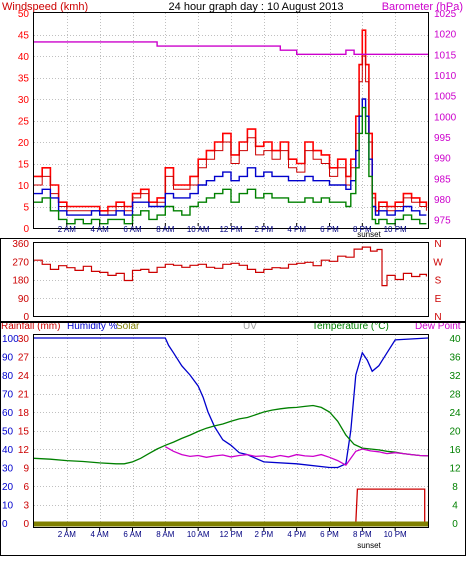 This screenshot has height=566, width=467. Describe the element at coordinates (26, 524) in the screenshot. I see `rainfall-tick-label: 0` at that location.